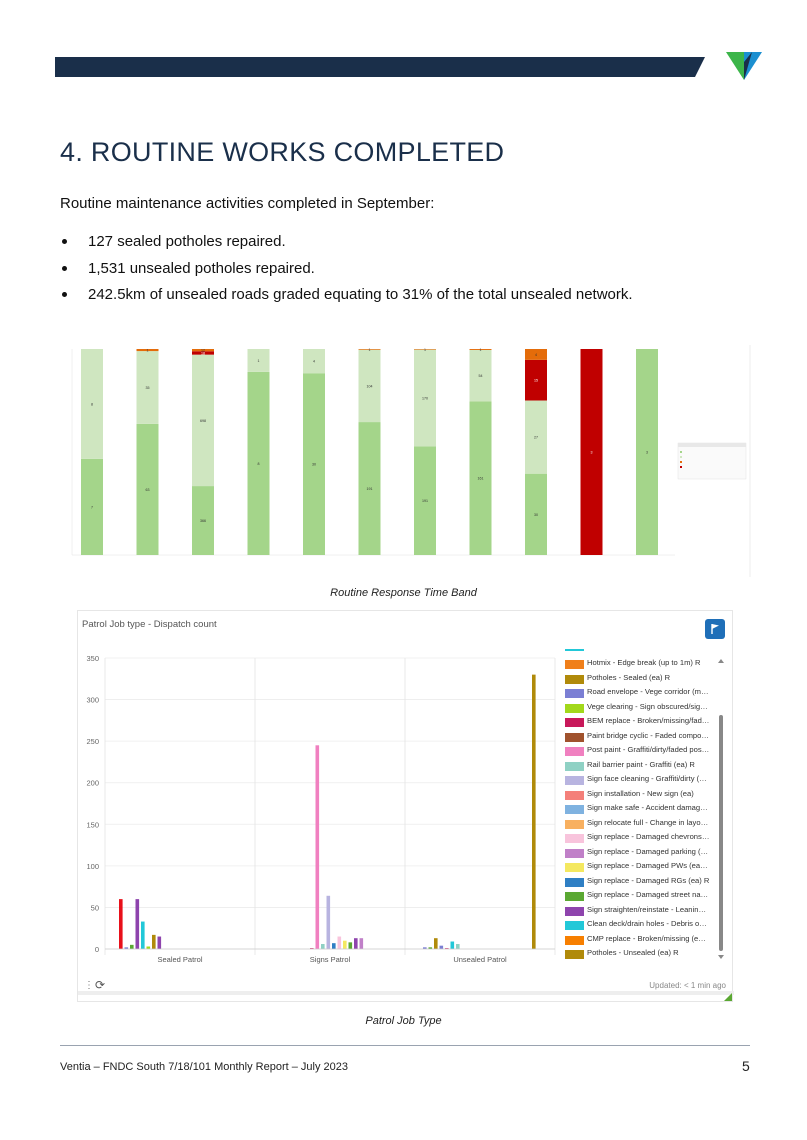  I want to click on y-tick-label: 0, so click(97, 949).